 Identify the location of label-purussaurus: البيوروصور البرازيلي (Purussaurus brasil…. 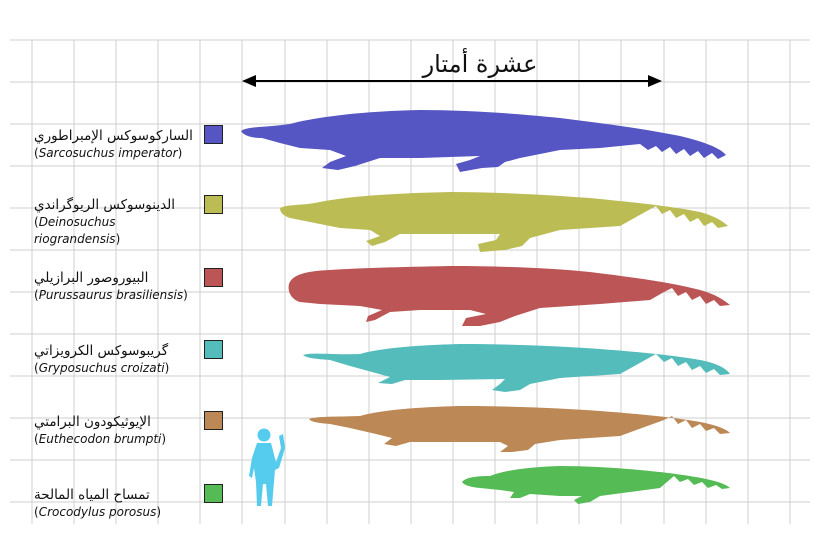
(118, 286).